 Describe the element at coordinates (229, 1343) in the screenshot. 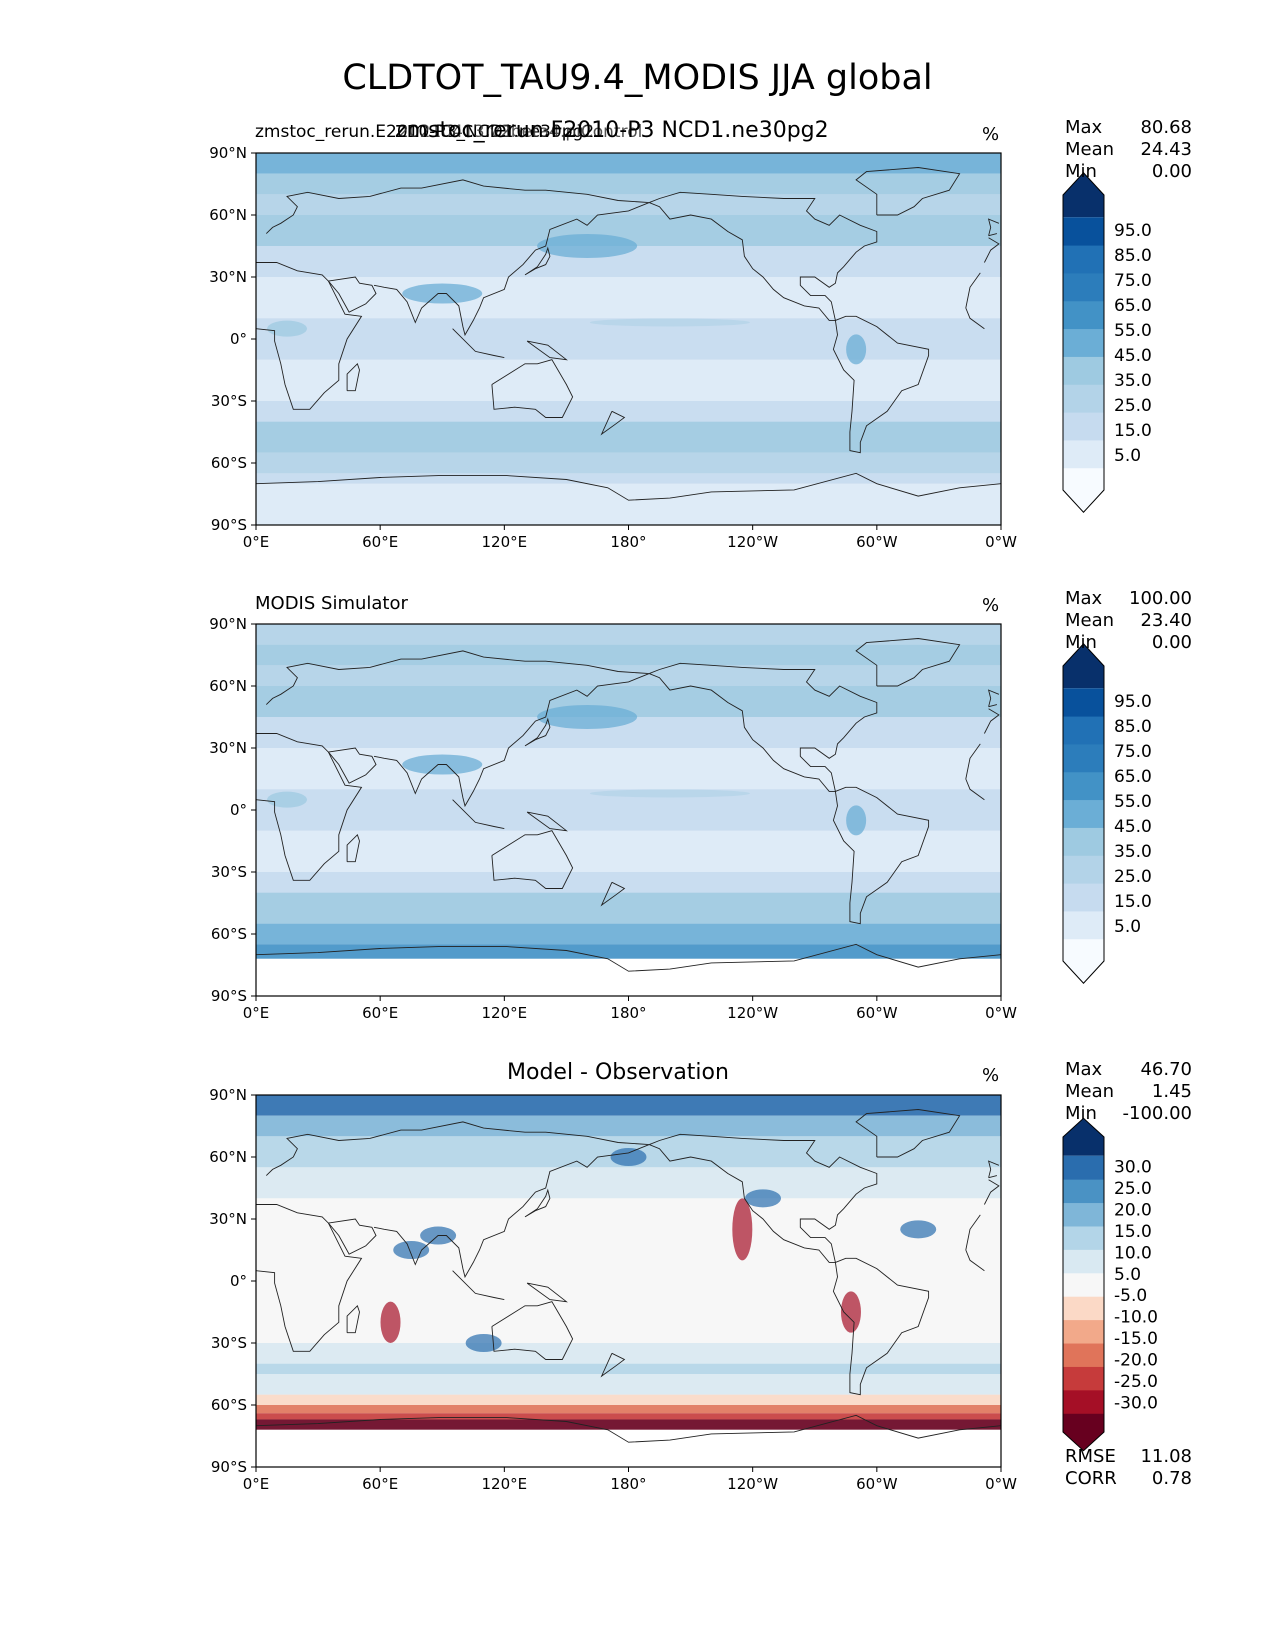

I see `lat-tick-label: 30°S` at that location.